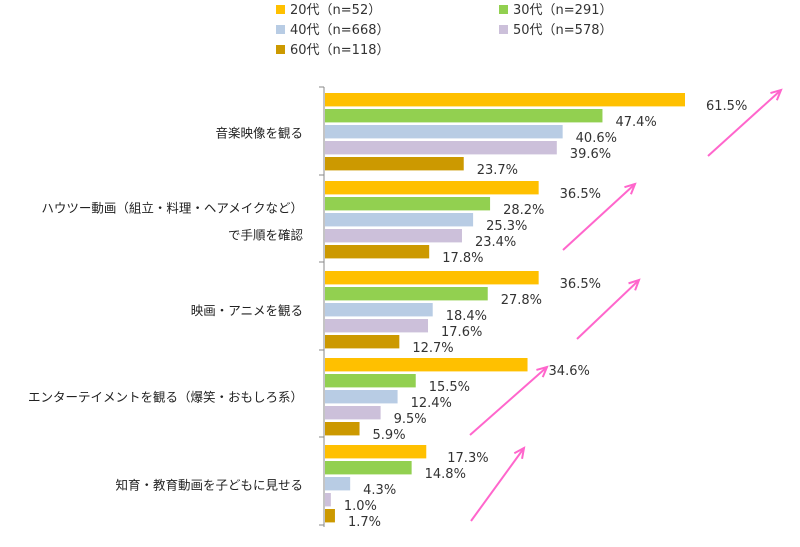 The image size is (800, 547). What do you see at coordinates (247, 310) in the screenshot?
I see `category-label: 映画・アニメを観る` at bounding box center [247, 310].